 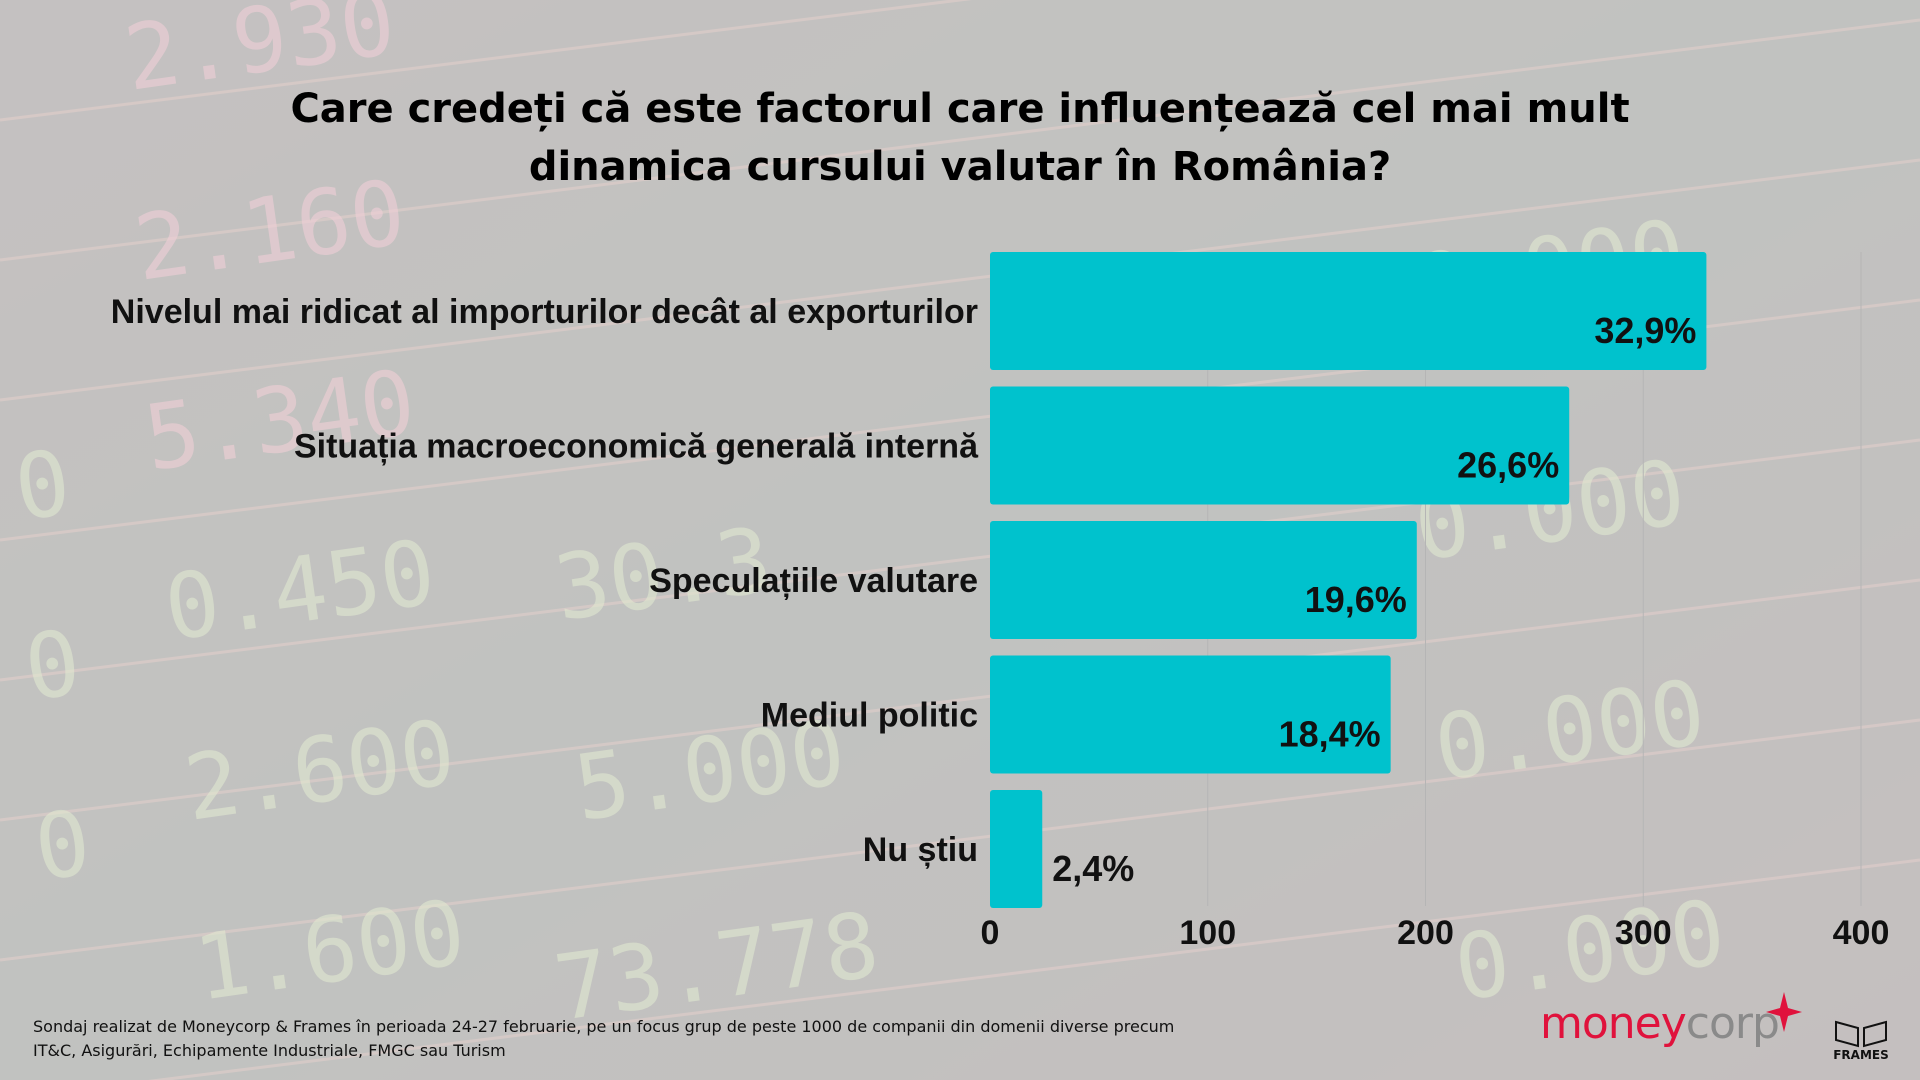 What do you see at coordinates (1643, 933) in the screenshot?
I see `x-tick-label: 300` at bounding box center [1643, 933].